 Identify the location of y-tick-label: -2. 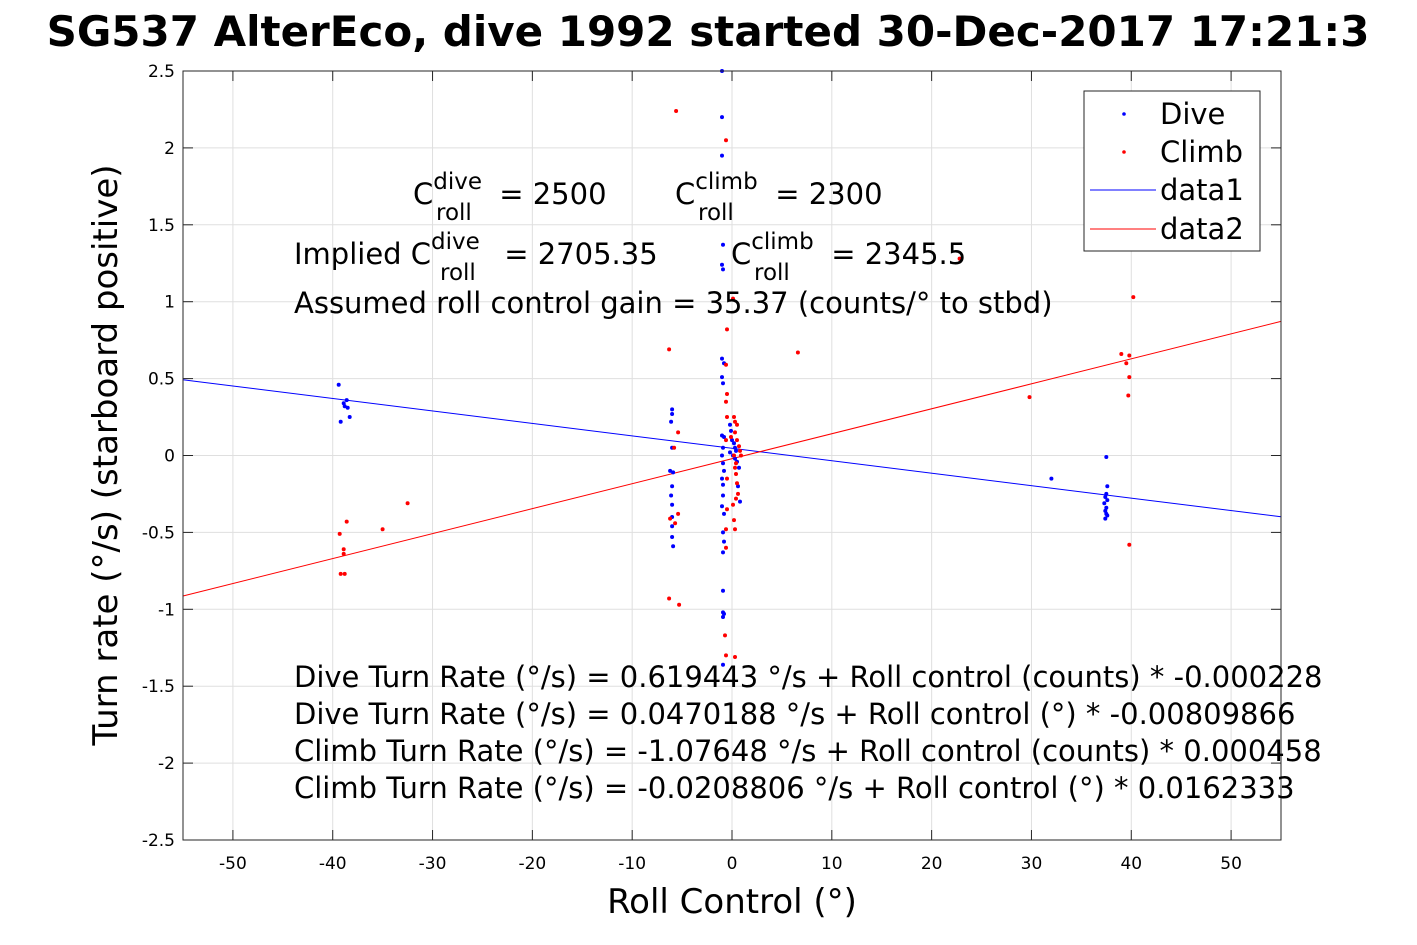
(166, 764).